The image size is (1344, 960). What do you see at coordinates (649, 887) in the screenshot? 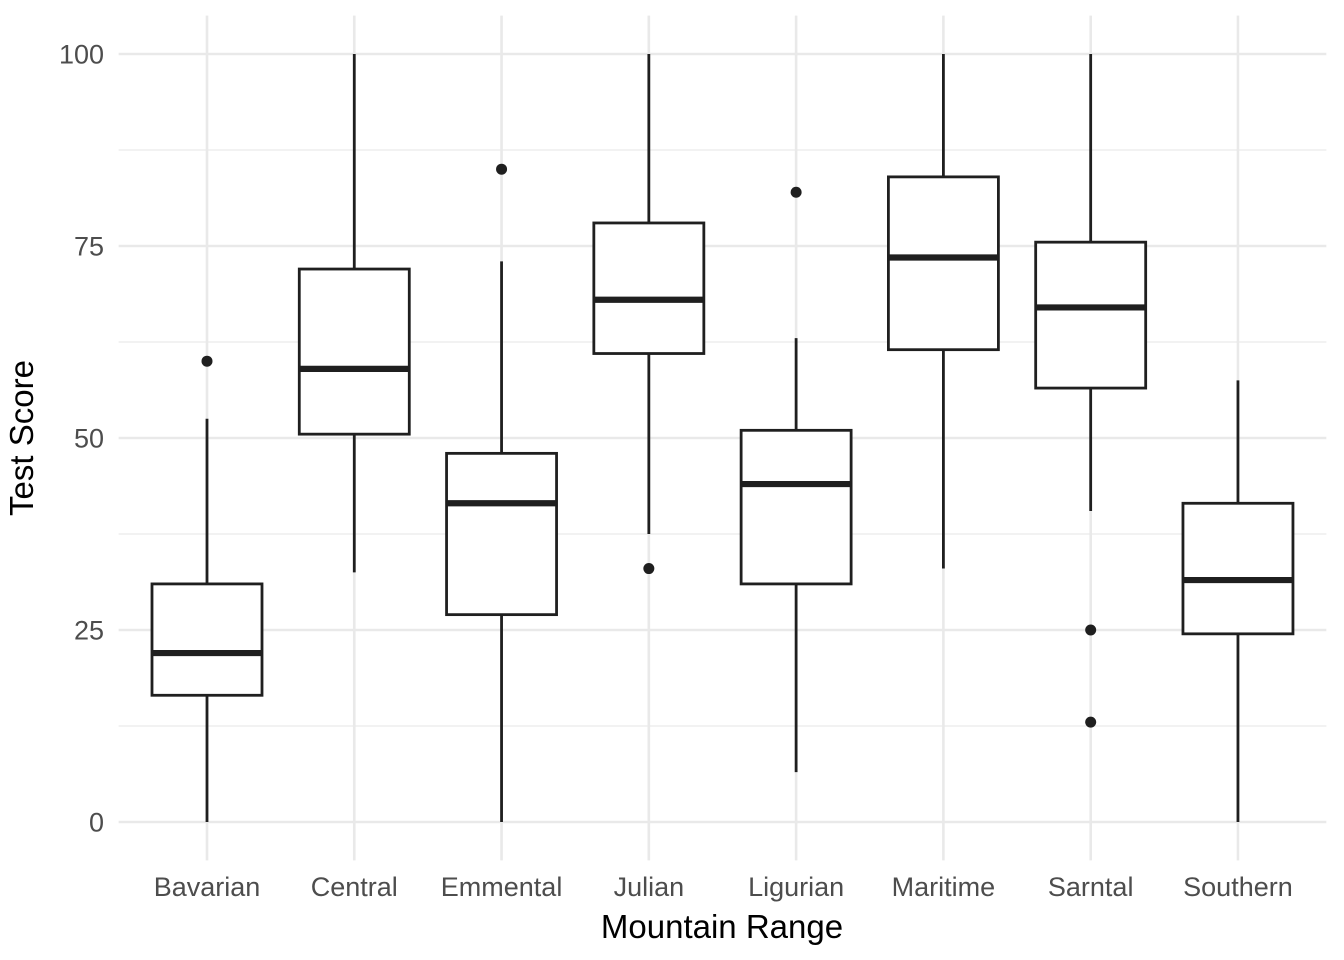
I see `x-tick-label: Julian` at bounding box center [649, 887].